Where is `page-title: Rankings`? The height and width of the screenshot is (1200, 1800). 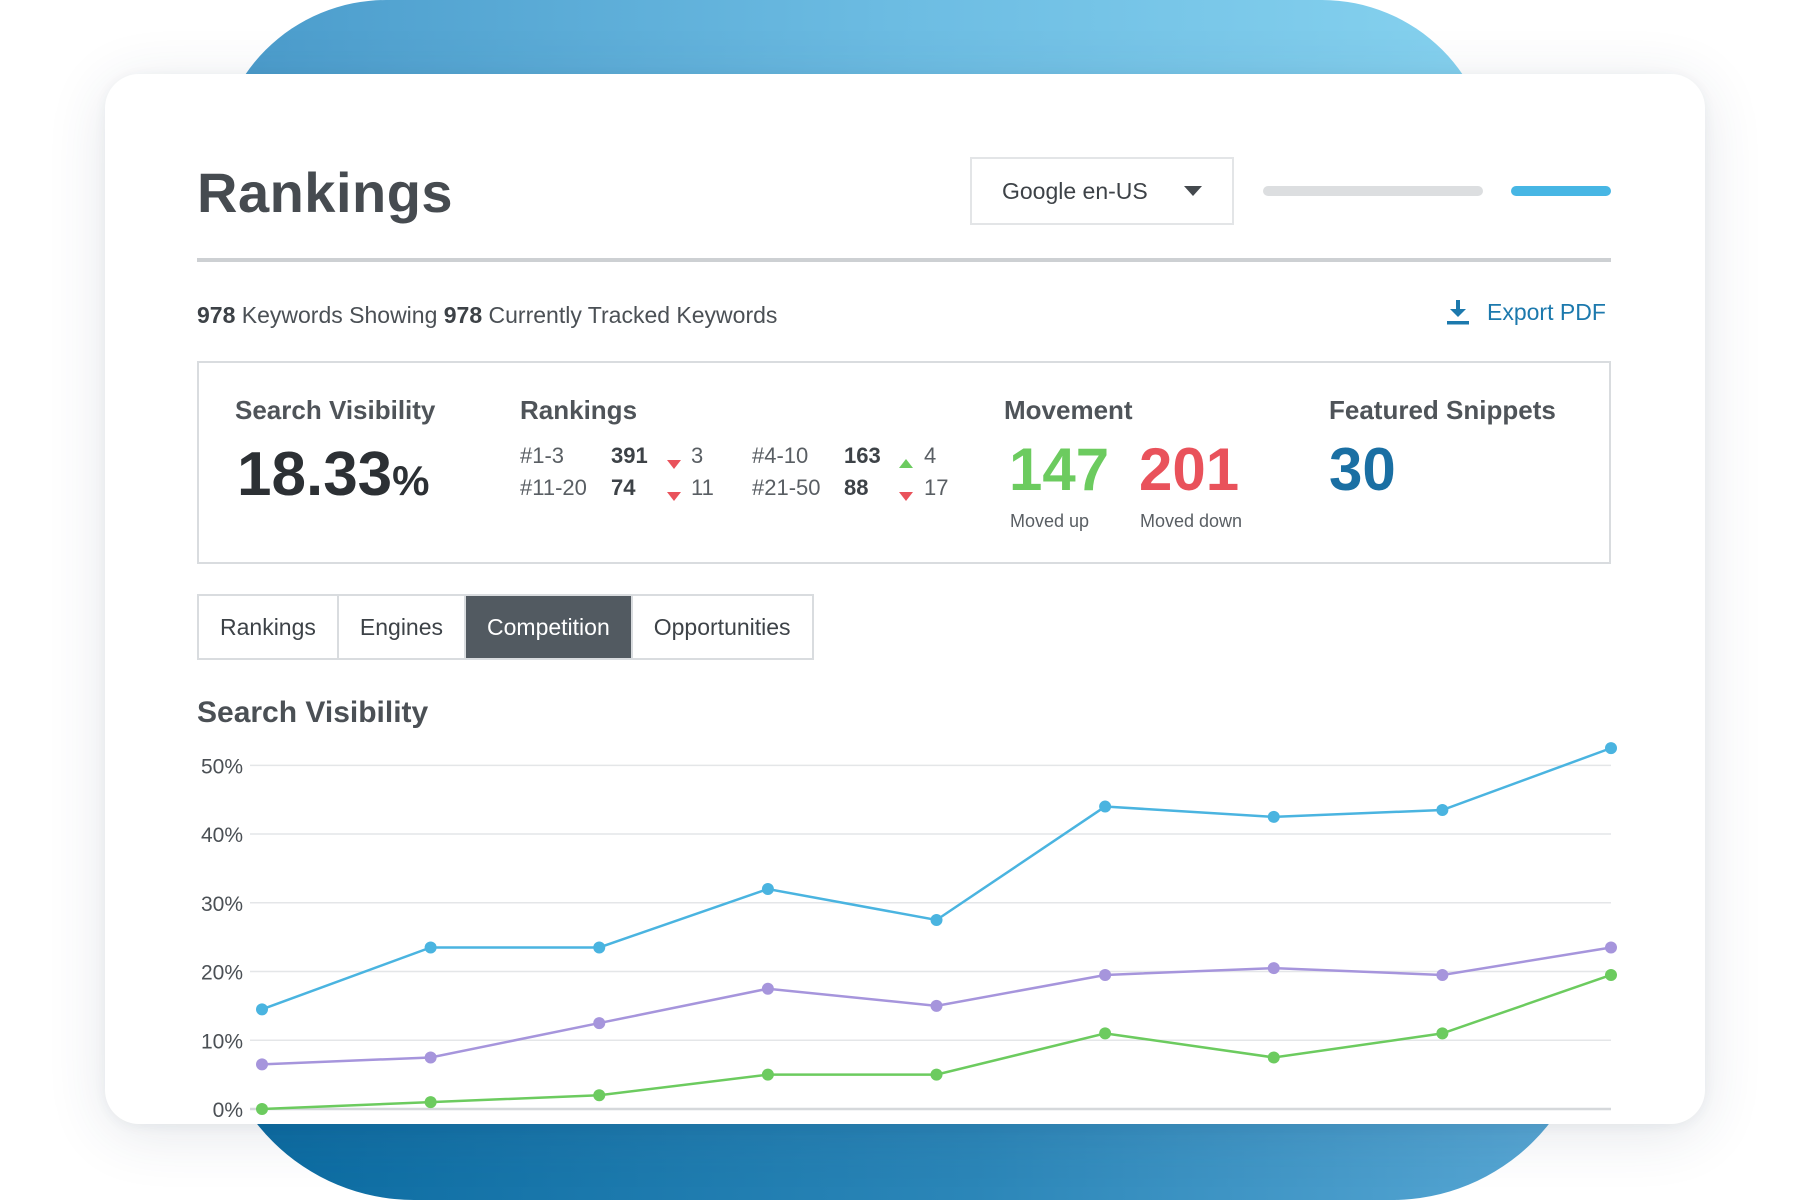
page-title: Rankings is located at coordinates (325, 192).